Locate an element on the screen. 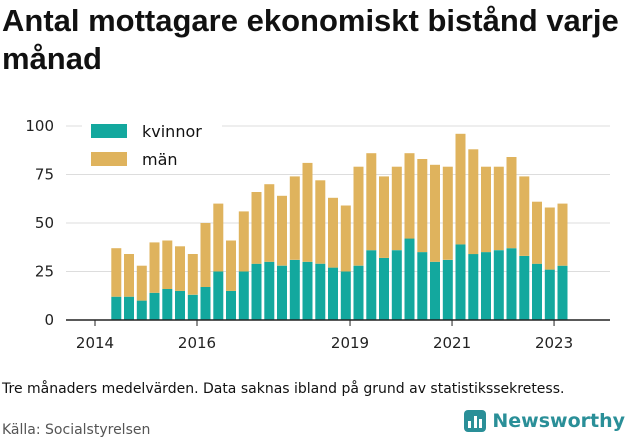  legend: kvinnor män is located at coordinates (152, 145).